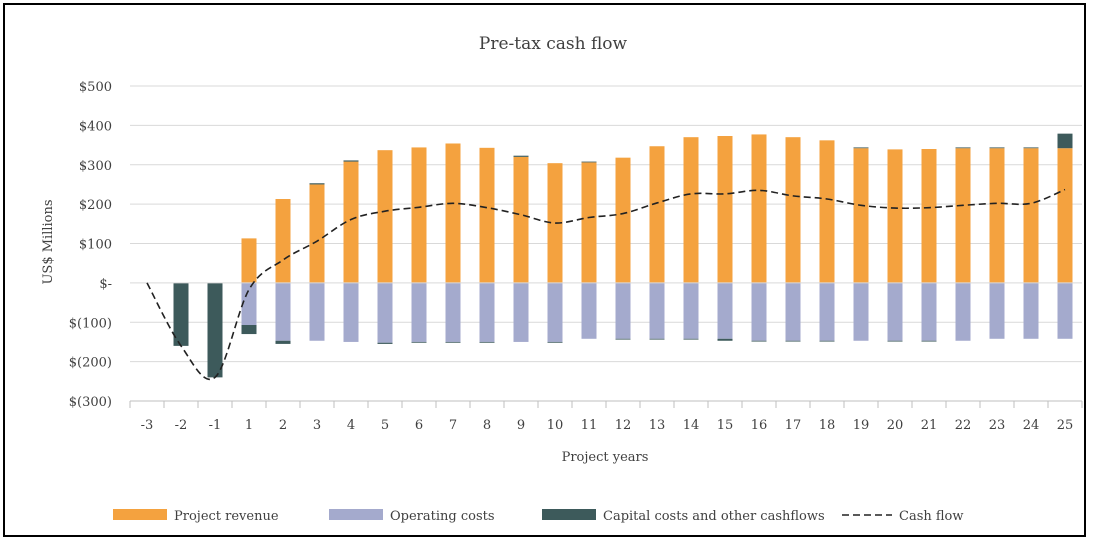 Image resolution: width=1095 pixels, height=545 pixels. What do you see at coordinates (453, 425) in the screenshot?
I see `x-tick-label: 7` at bounding box center [453, 425].